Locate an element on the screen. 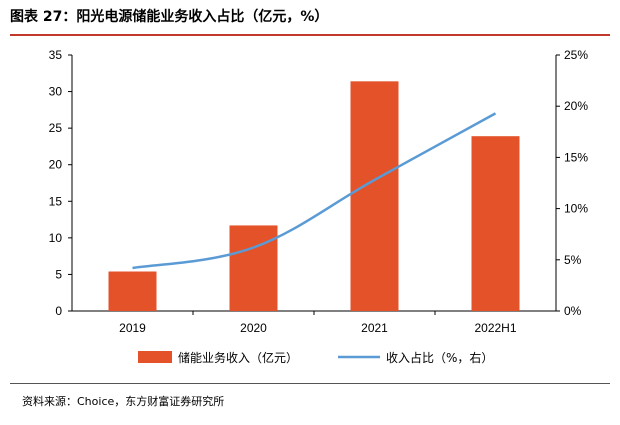 The image size is (620, 425). left-tick-label: 5 is located at coordinates (58, 274).